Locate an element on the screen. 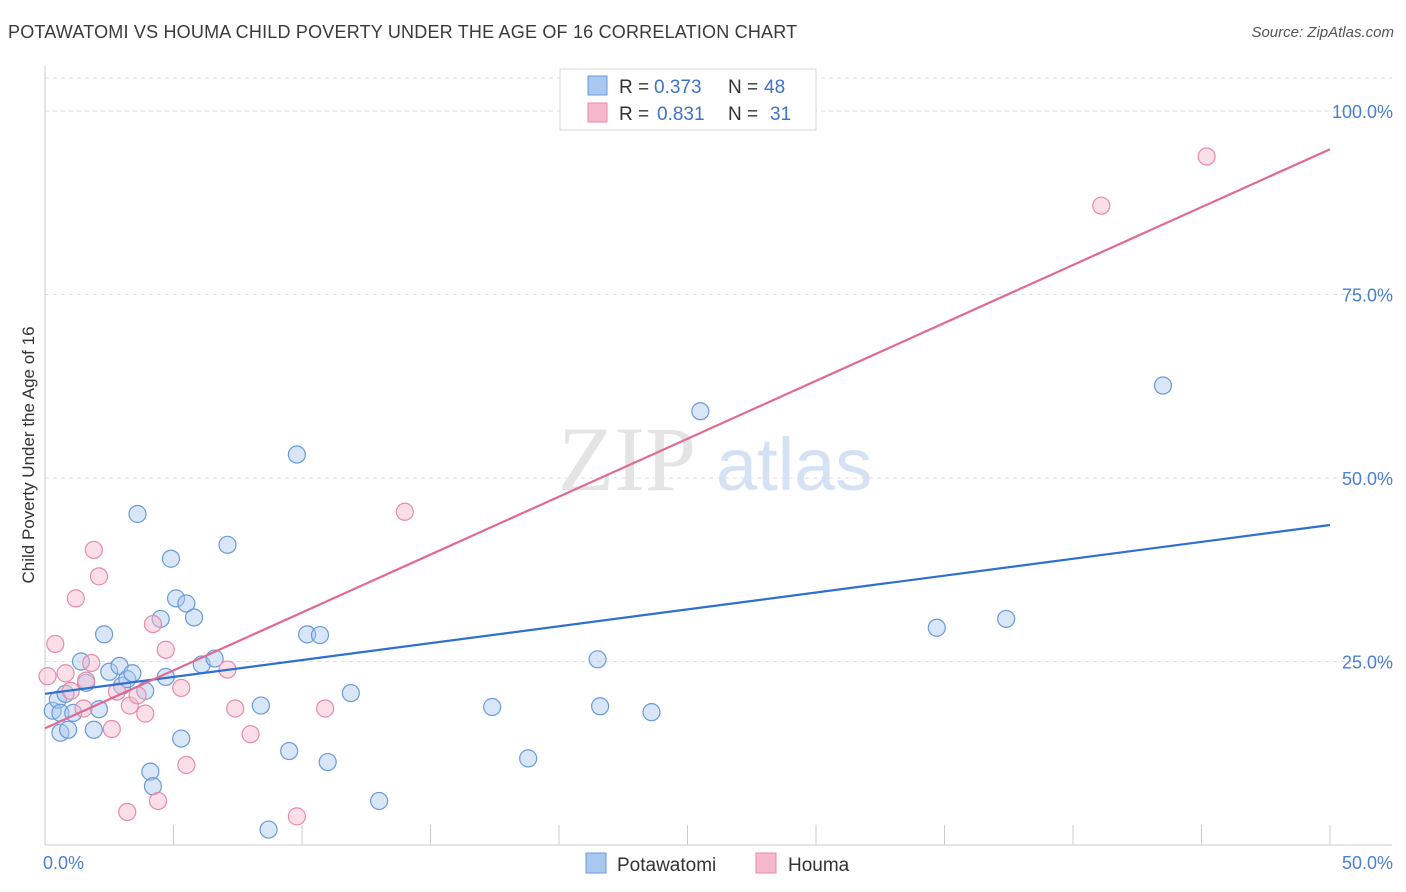  series-legend-swatch-houma is located at coordinates (766, 863).